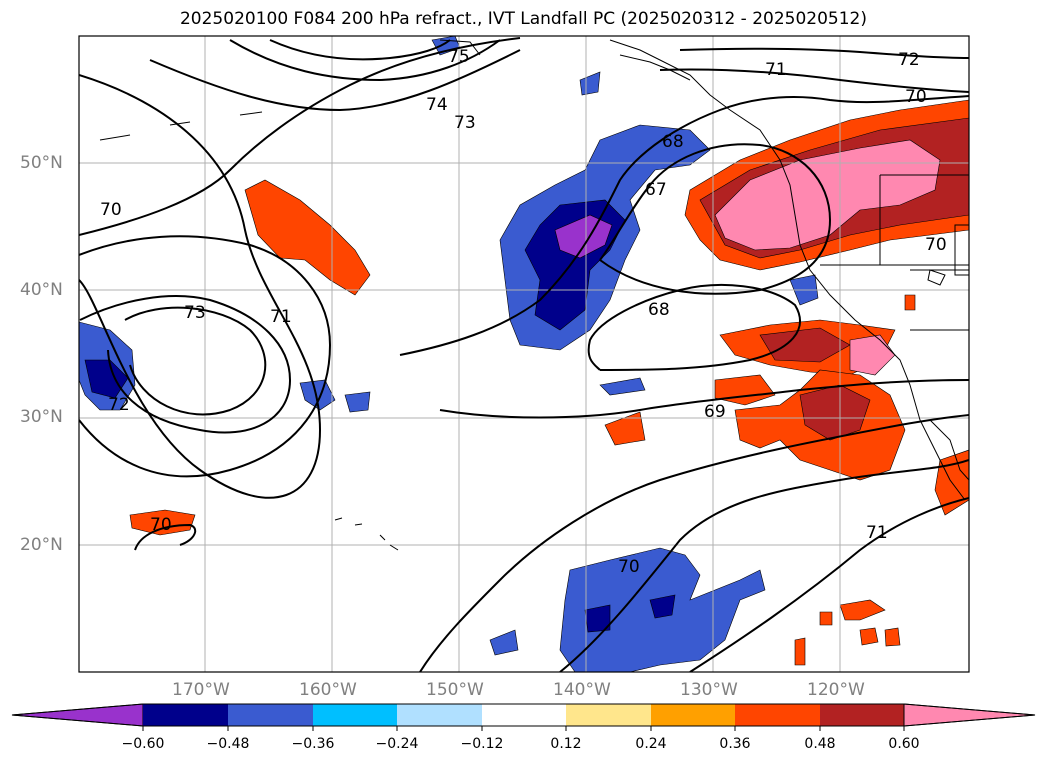 The image size is (1047, 765). I want to click on colorbar-tick-label: −0.48, so click(228, 744).